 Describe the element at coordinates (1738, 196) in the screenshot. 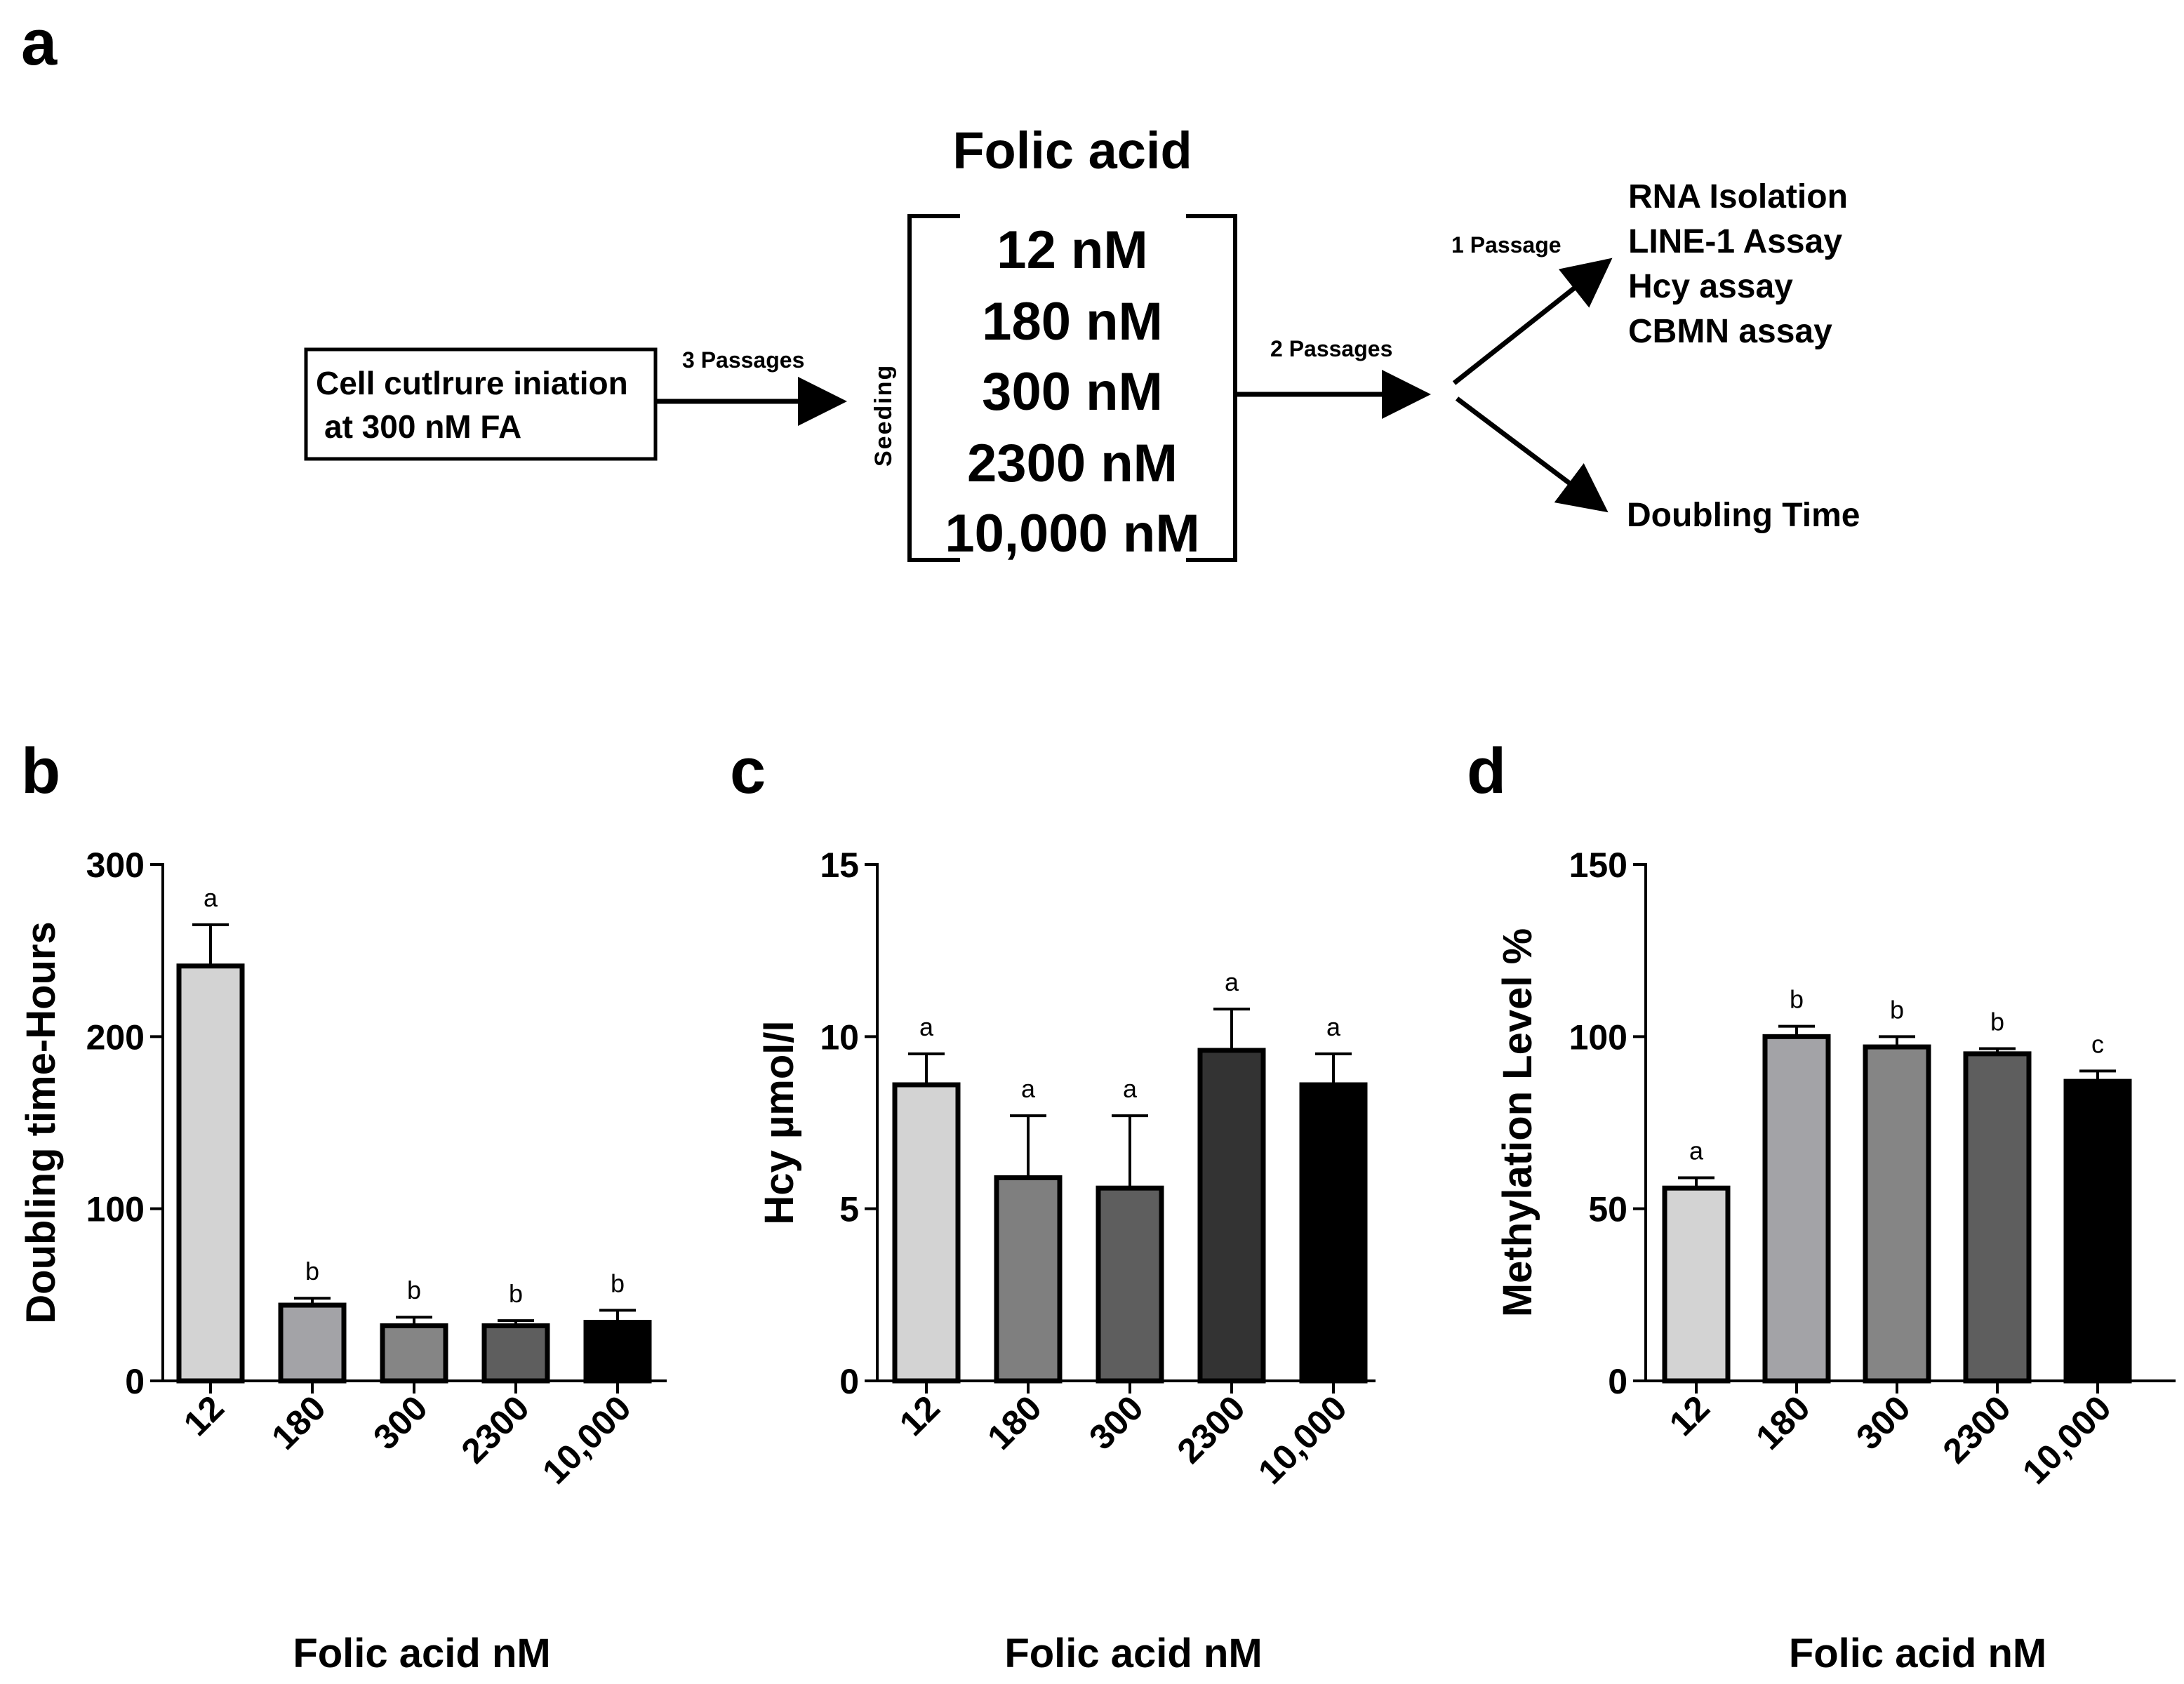

I see `output-rna-isolation: RNA Isolation` at that location.